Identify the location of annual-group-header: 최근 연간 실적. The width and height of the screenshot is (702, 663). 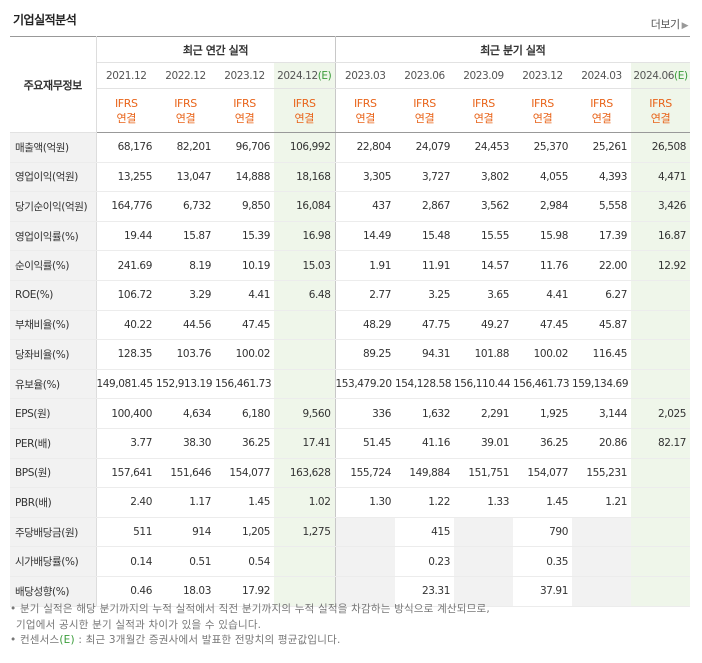
(216, 49).